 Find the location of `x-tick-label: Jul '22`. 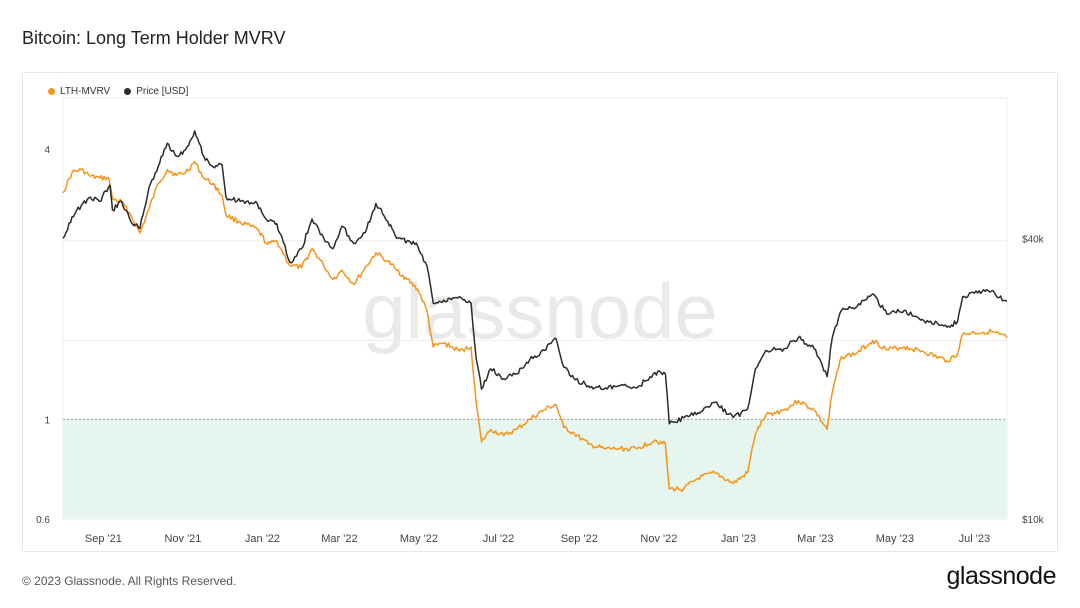

x-tick-label: Jul '22 is located at coordinates (498, 539).